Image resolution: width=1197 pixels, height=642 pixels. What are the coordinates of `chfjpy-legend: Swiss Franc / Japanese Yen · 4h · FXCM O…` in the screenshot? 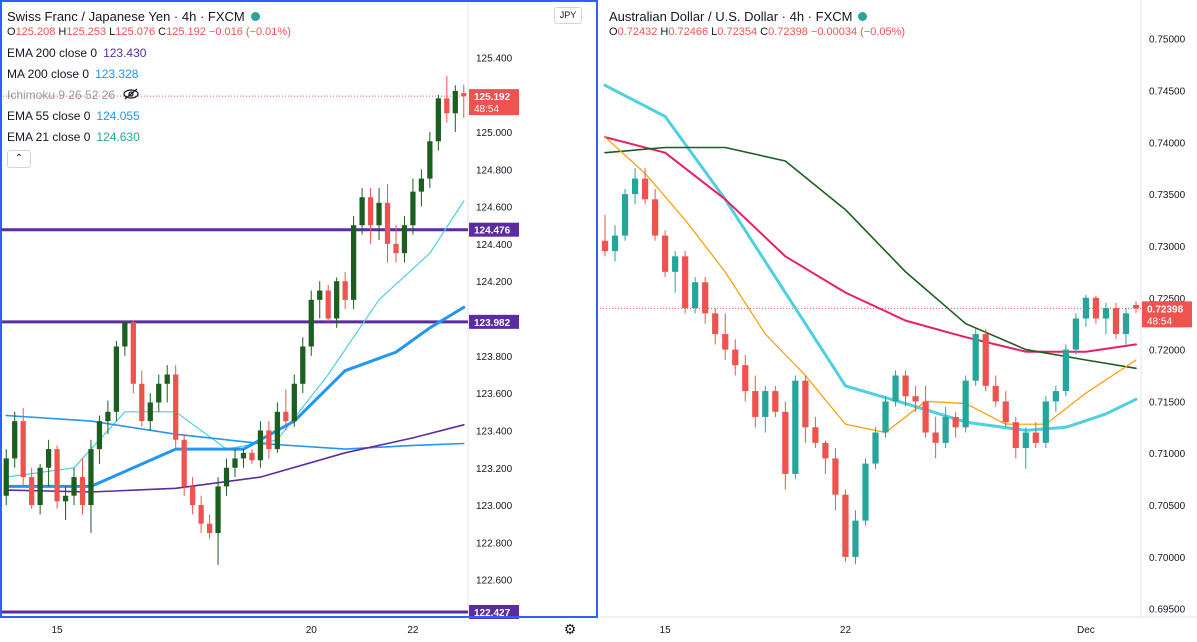 It's located at (149, 87).